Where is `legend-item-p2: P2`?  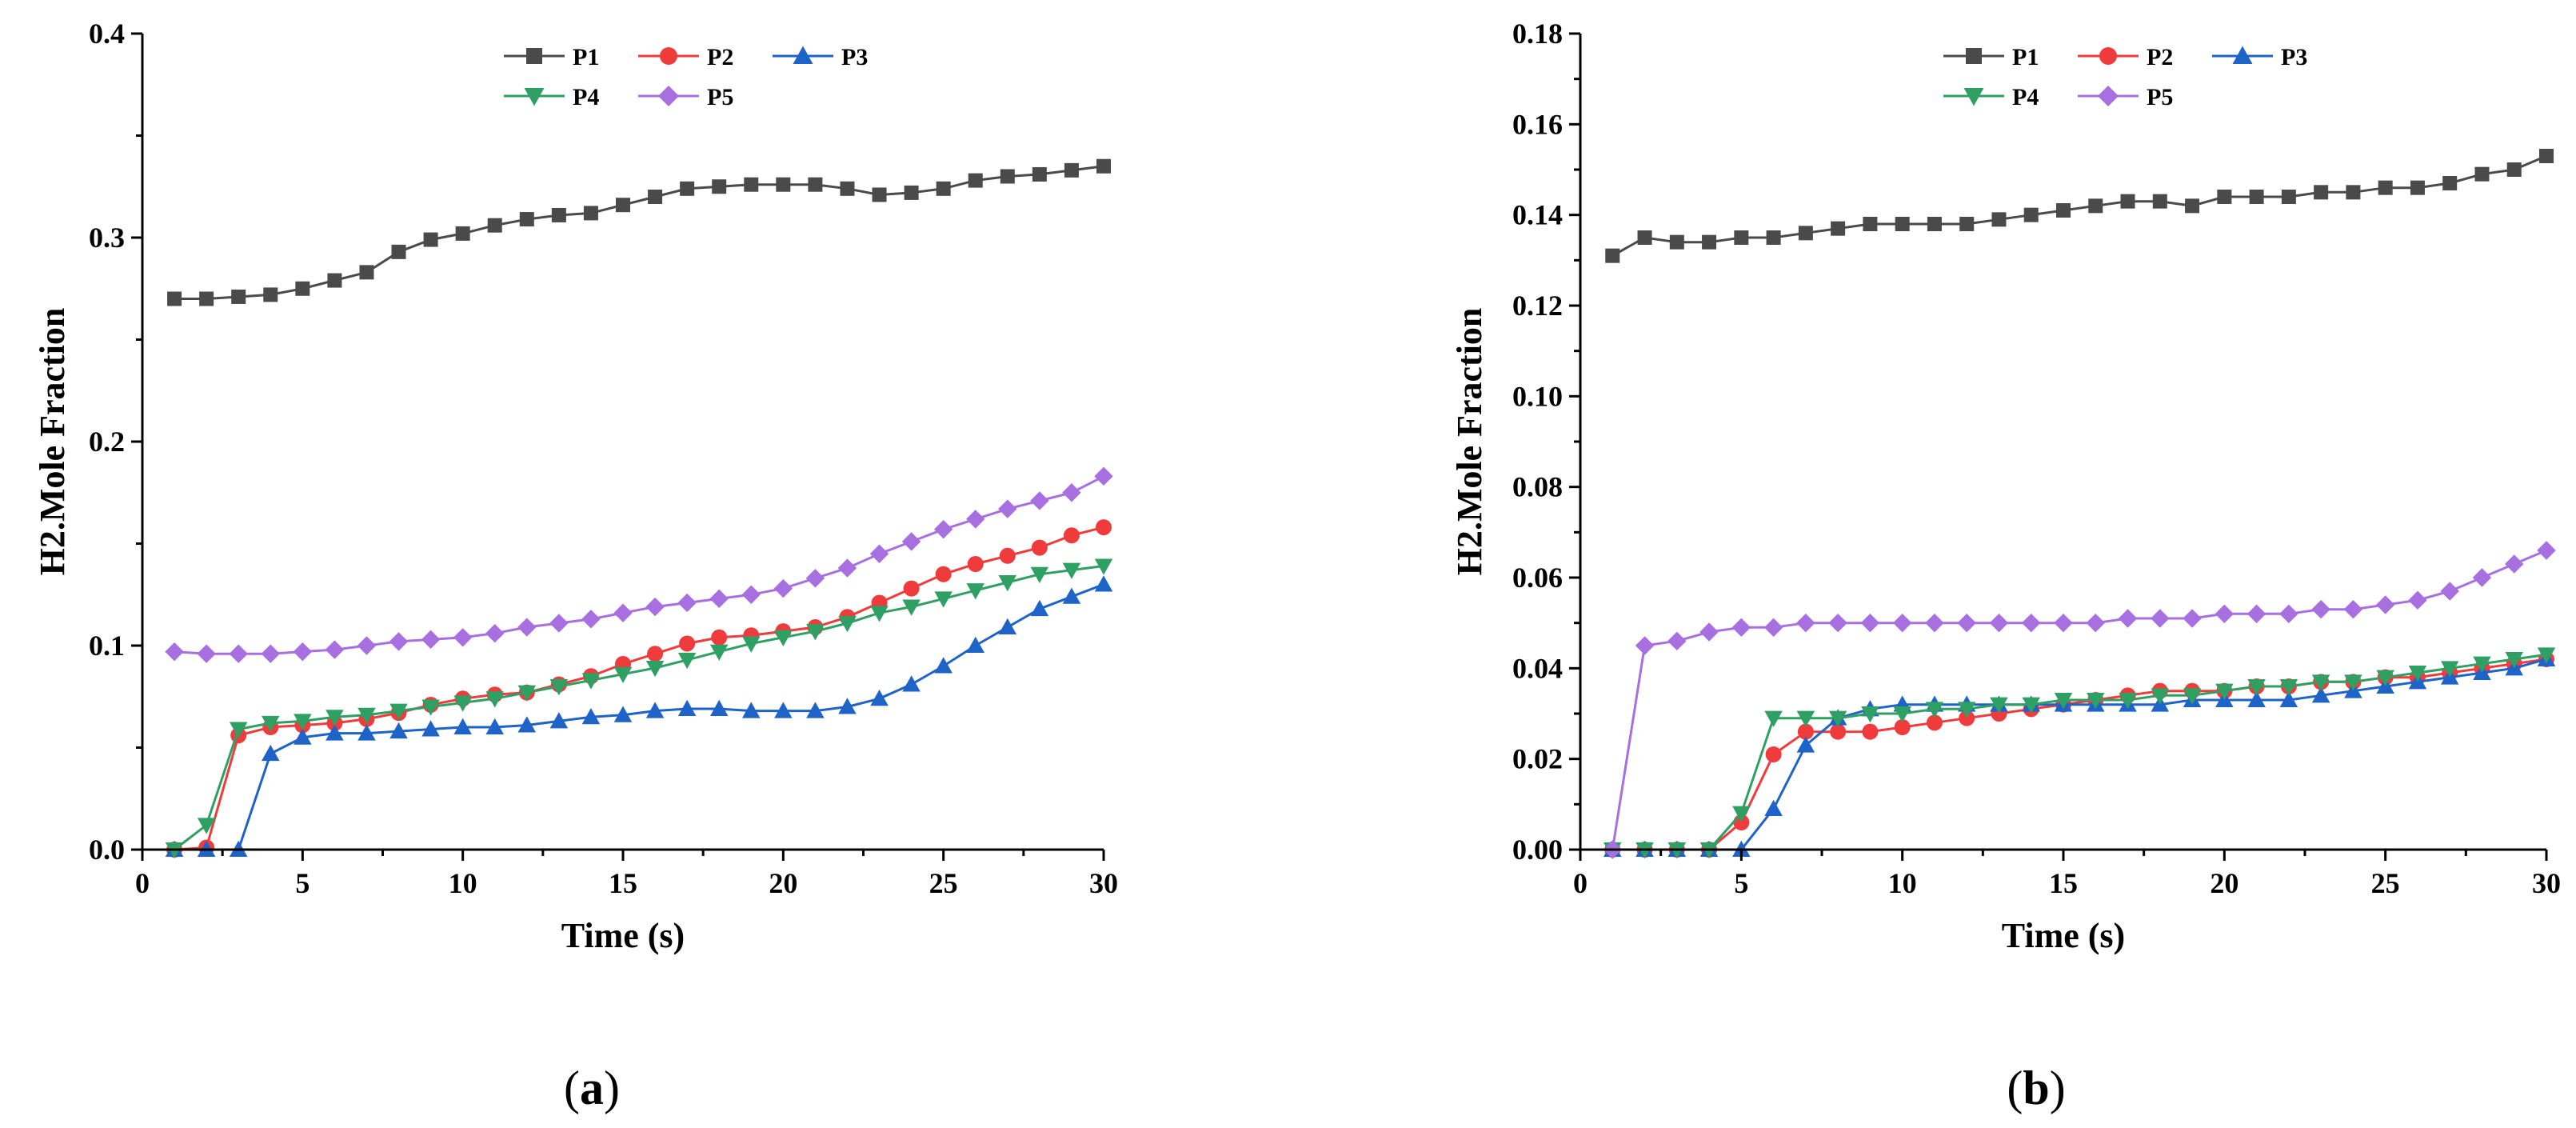
legend-item-p2: P2 is located at coordinates (2126, 57).